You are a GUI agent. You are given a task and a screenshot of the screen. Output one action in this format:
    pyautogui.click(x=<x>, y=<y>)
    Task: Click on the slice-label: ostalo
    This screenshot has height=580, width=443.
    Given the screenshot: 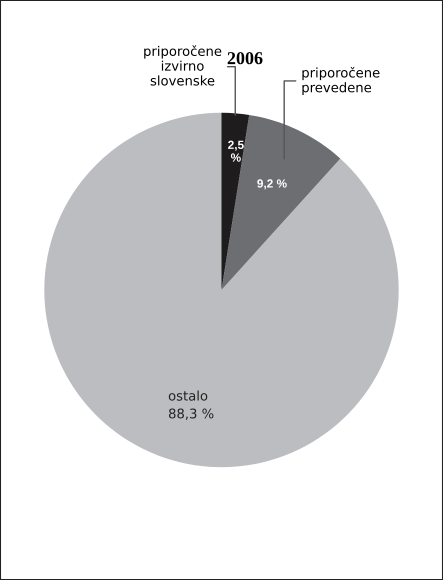 What is the action you would take?
    pyautogui.click(x=188, y=395)
    